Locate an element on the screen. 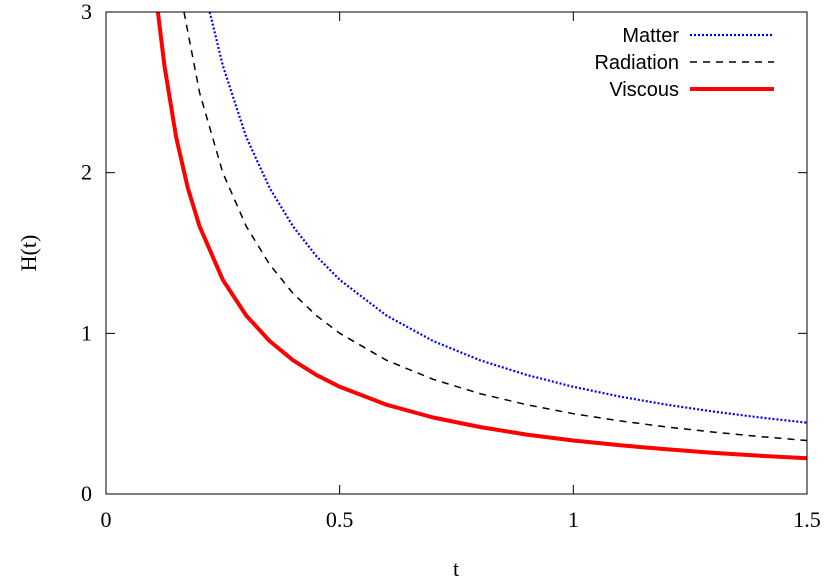 The width and height of the screenshot is (829, 582). x-tick-label: 1 is located at coordinates (573, 519).